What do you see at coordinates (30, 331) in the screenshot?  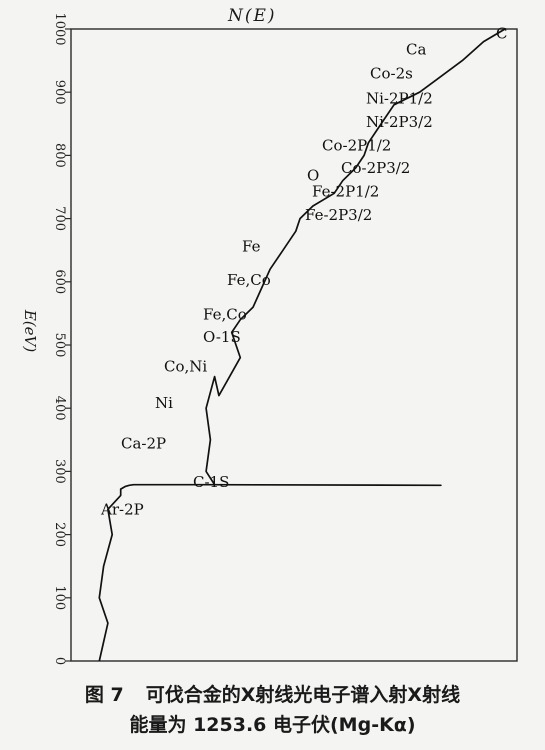 I see `y-axis-label: E(eV)` at bounding box center [30, 331].